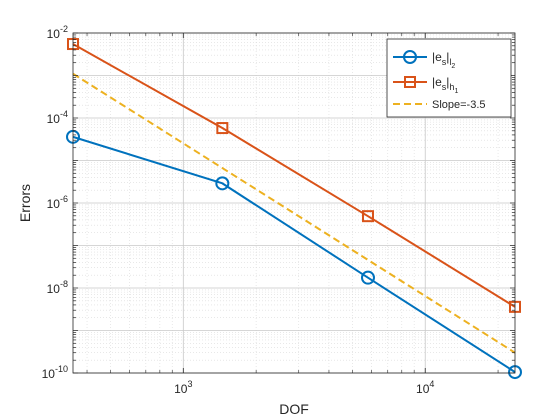 Image resolution: width=560 pixels, height=420 pixels. Describe the element at coordinates (424, 60) in the screenshot. I see `legend-entry: |es|l2` at that location.